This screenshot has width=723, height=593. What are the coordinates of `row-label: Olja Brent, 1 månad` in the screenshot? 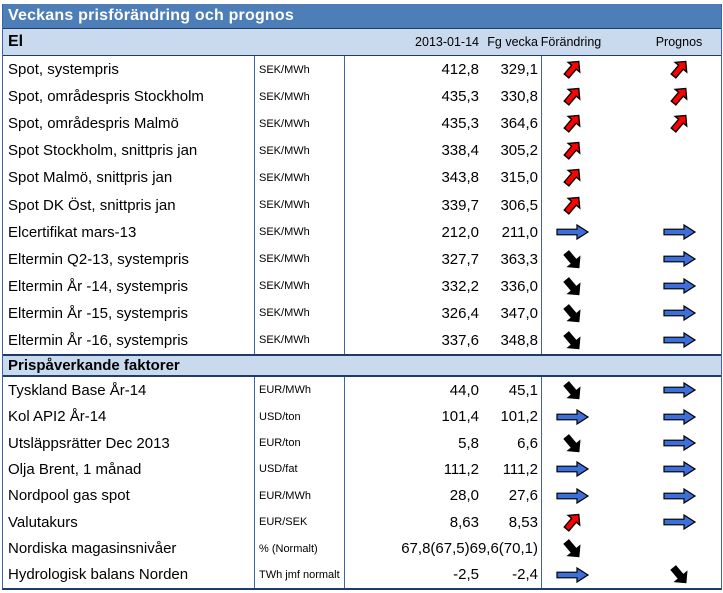 It's located at (75, 469).